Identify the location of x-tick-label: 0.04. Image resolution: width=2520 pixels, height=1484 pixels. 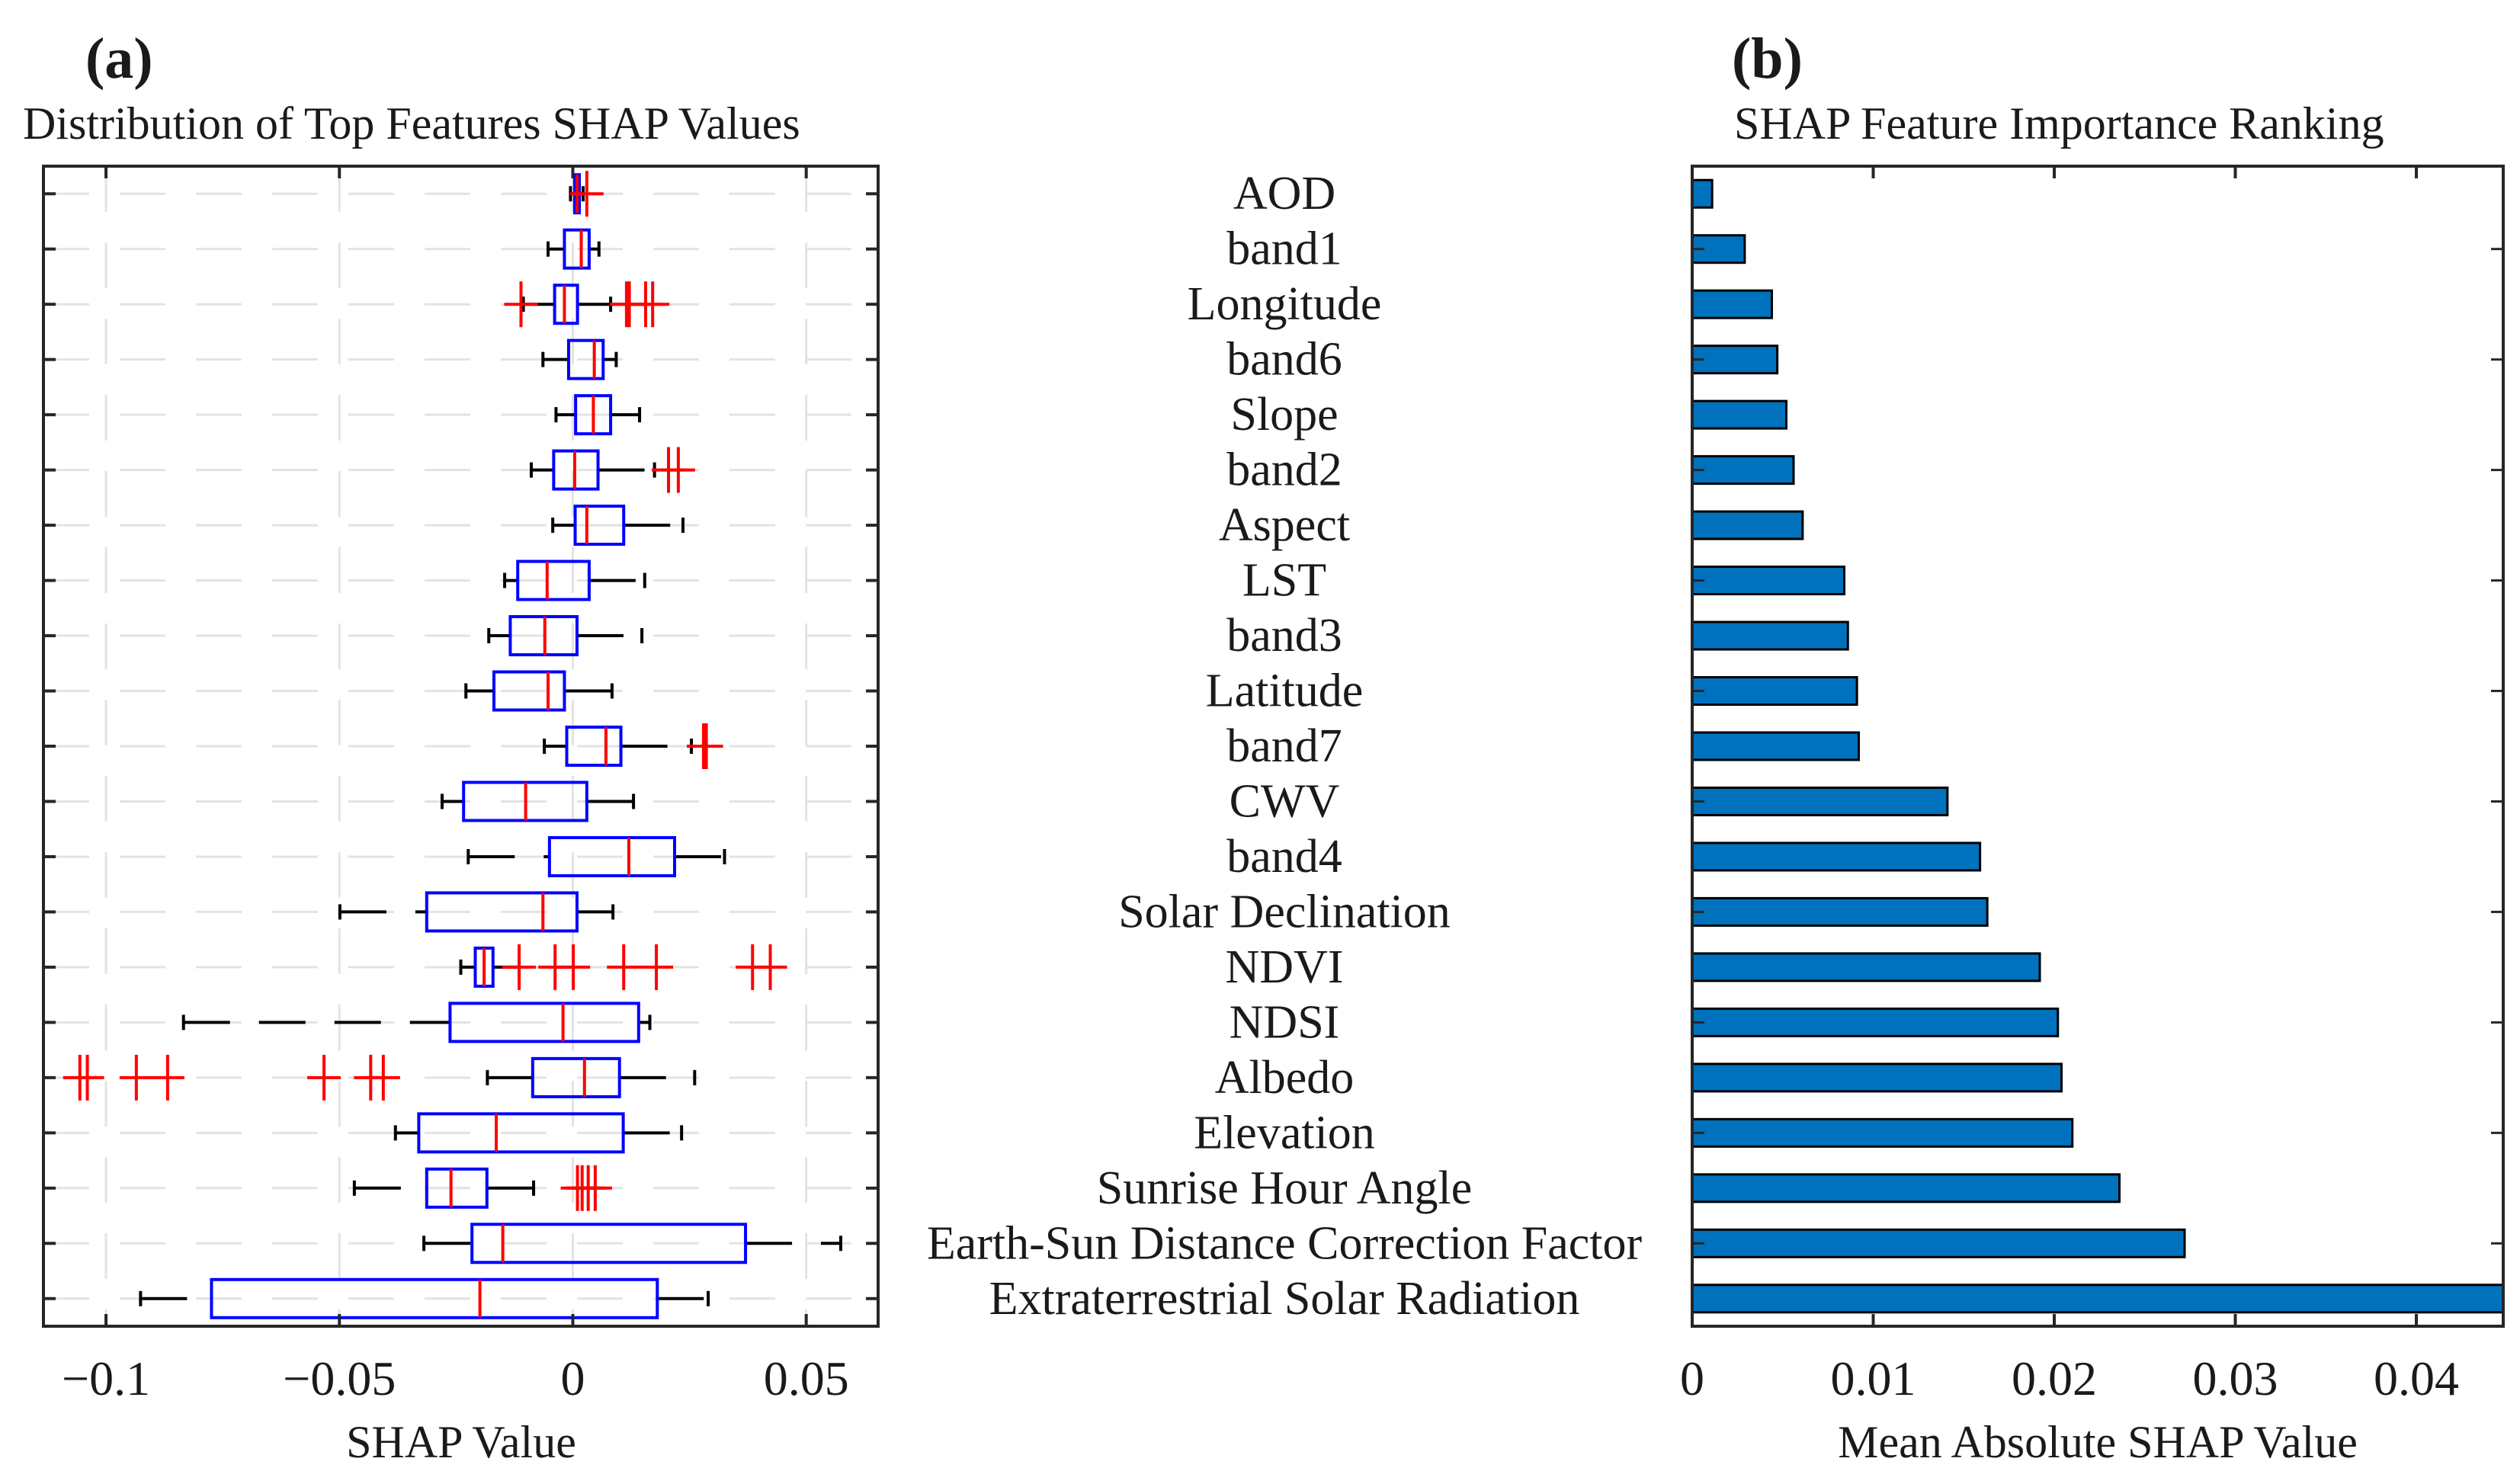
(2416, 1378).